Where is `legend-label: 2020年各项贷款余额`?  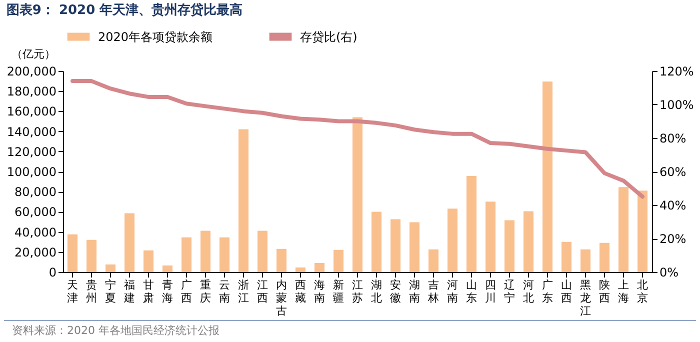 legend-label: 2020年各项贷款余额 is located at coordinates (155, 37).